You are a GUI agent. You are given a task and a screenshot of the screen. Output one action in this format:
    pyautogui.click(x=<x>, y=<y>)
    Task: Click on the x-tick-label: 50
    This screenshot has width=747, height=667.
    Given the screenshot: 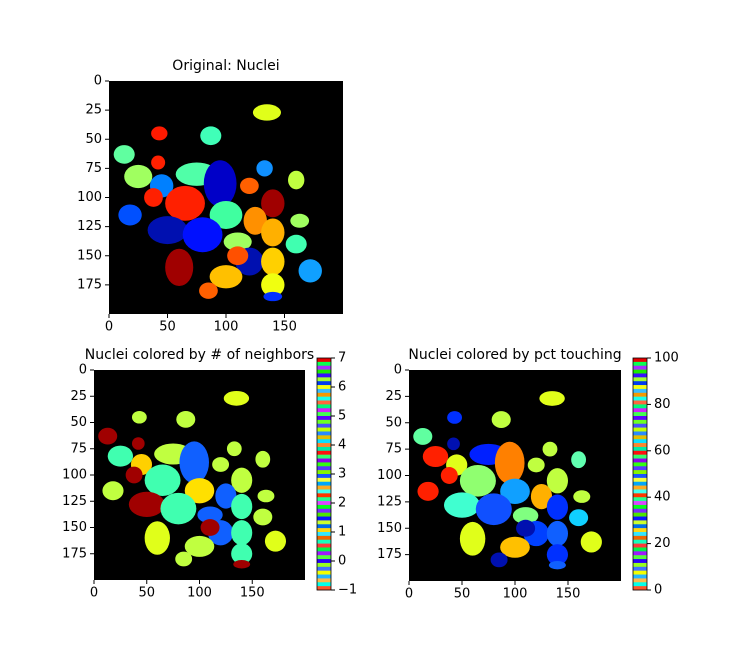 What is the action you would take?
    pyautogui.click(x=167, y=327)
    